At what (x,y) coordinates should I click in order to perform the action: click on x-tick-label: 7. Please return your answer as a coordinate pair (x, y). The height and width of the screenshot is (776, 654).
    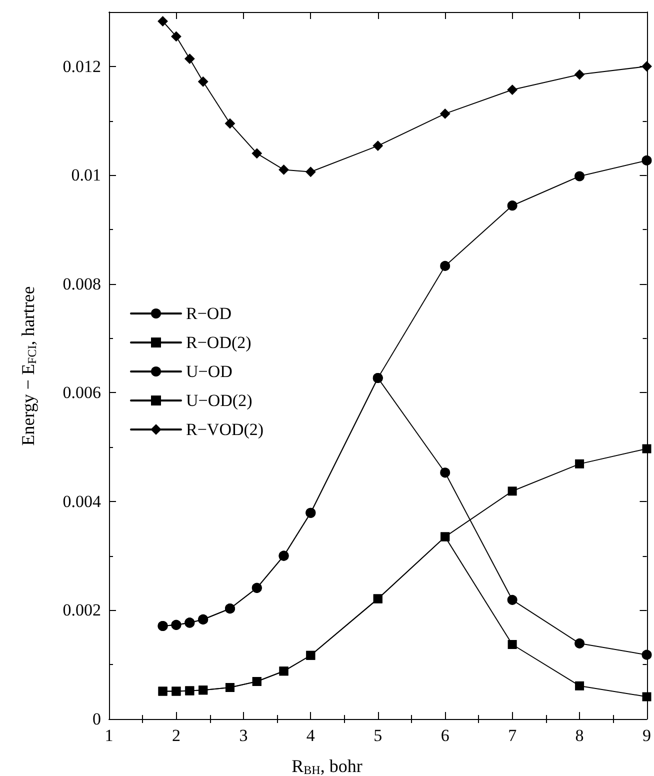
    Looking at the image, I should click on (513, 735).